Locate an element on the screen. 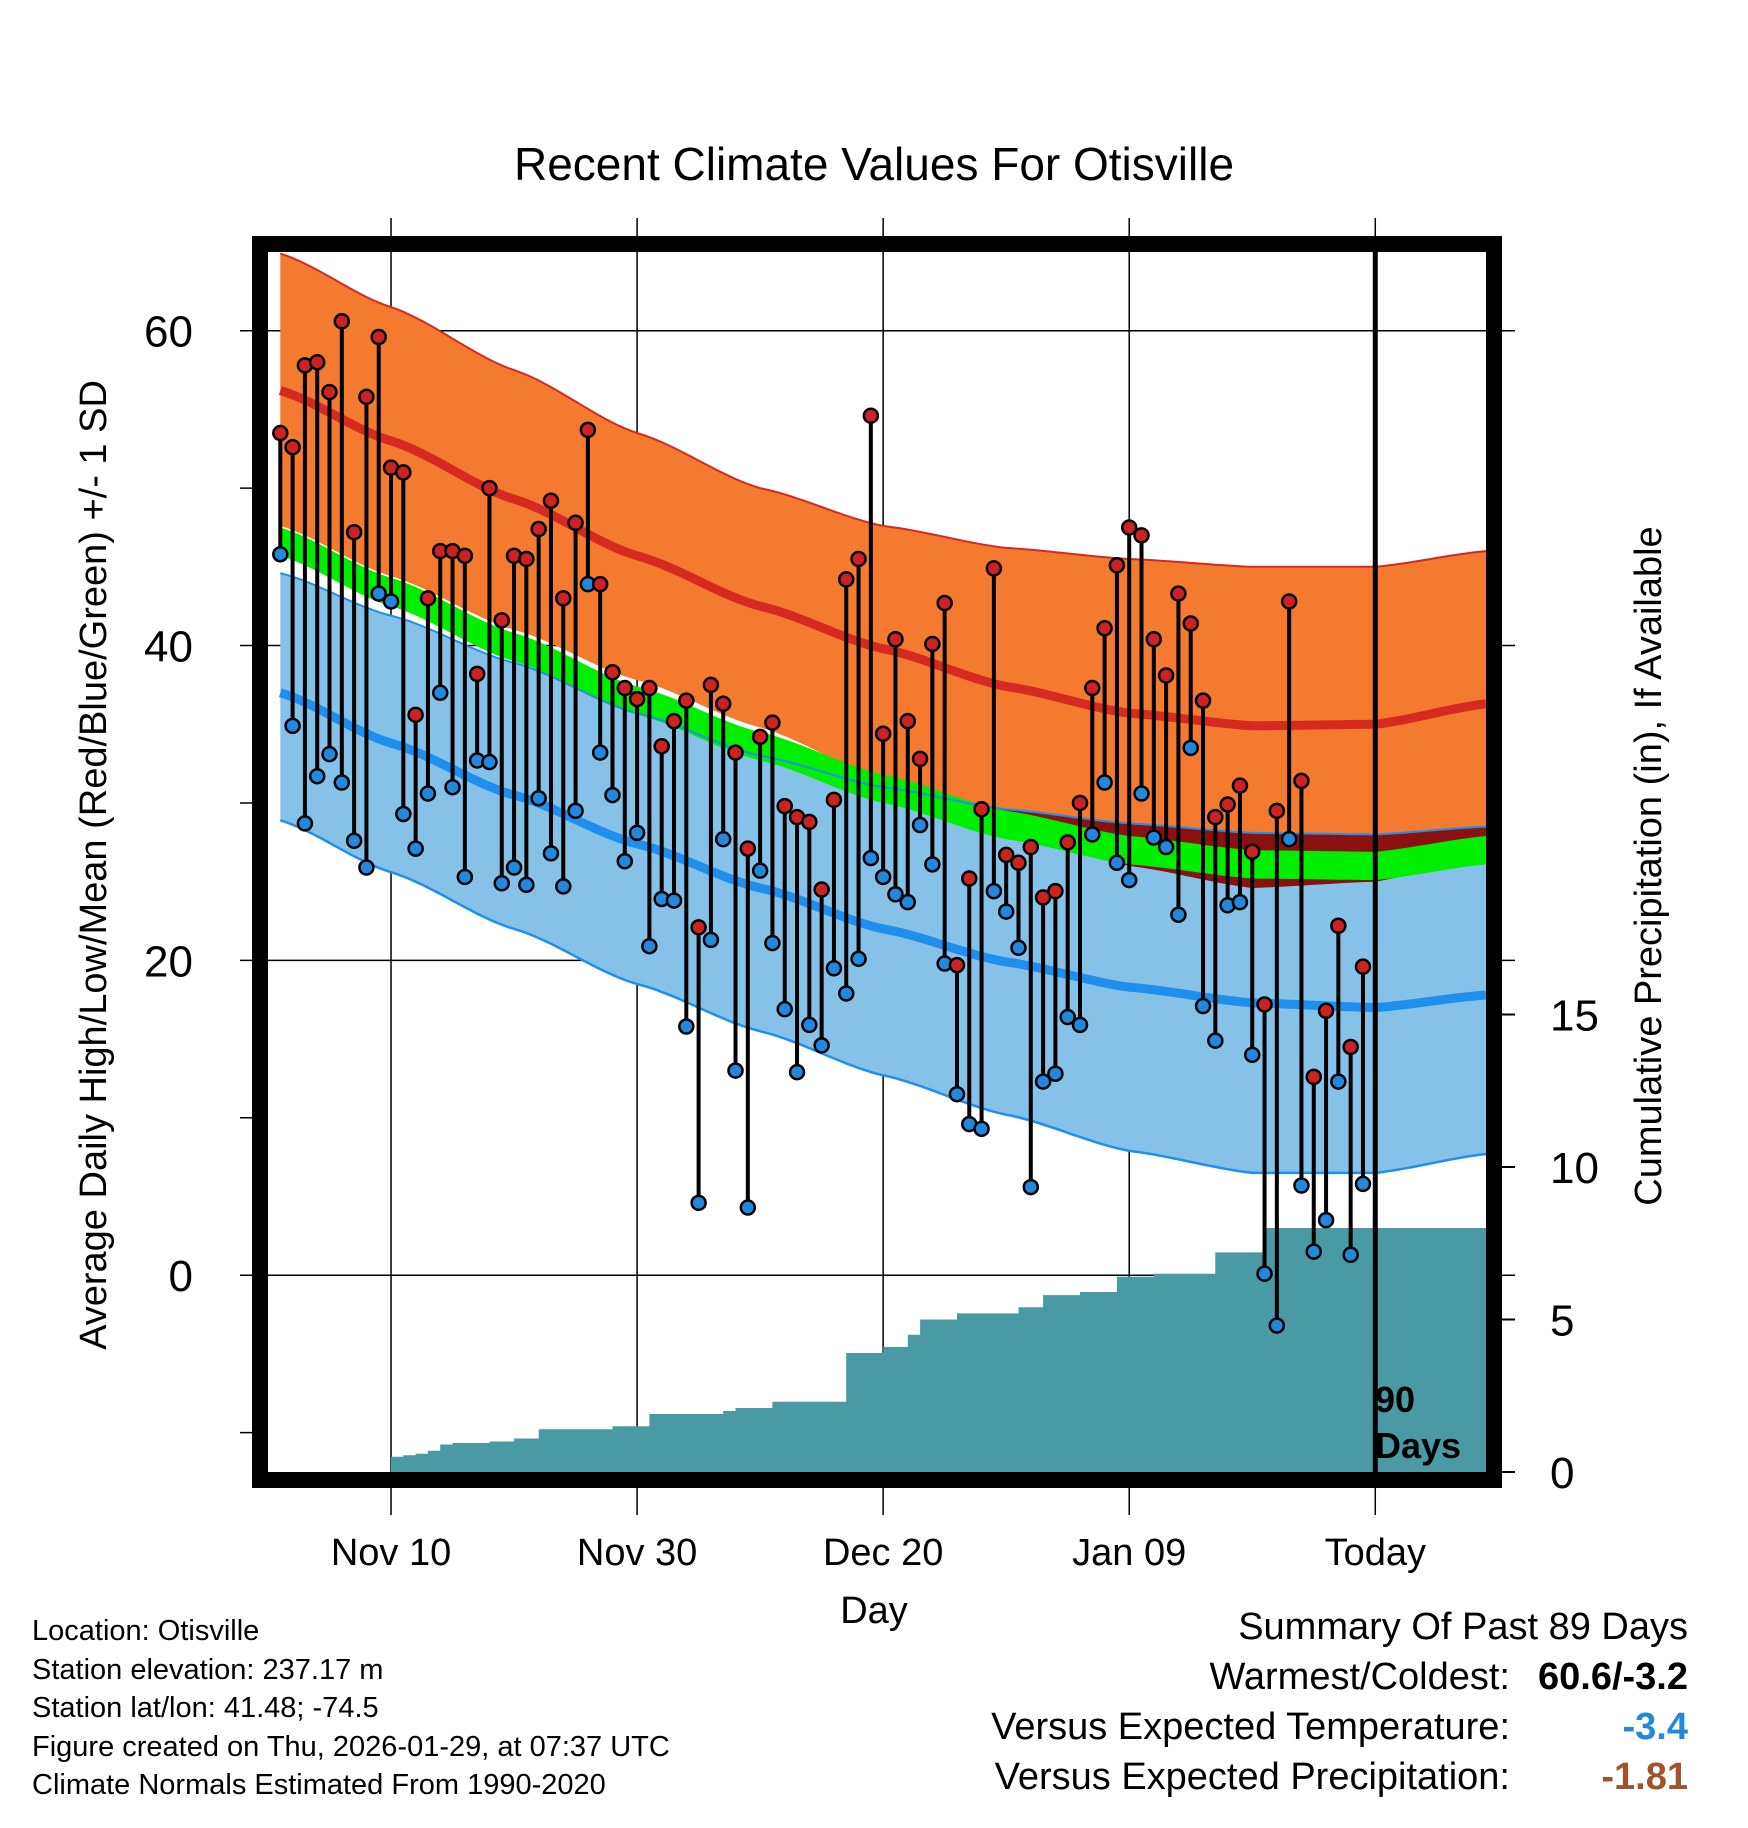 The image size is (1748, 1828). summary-title: Summary Of Past 89 Days is located at coordinates (1463, 1627).